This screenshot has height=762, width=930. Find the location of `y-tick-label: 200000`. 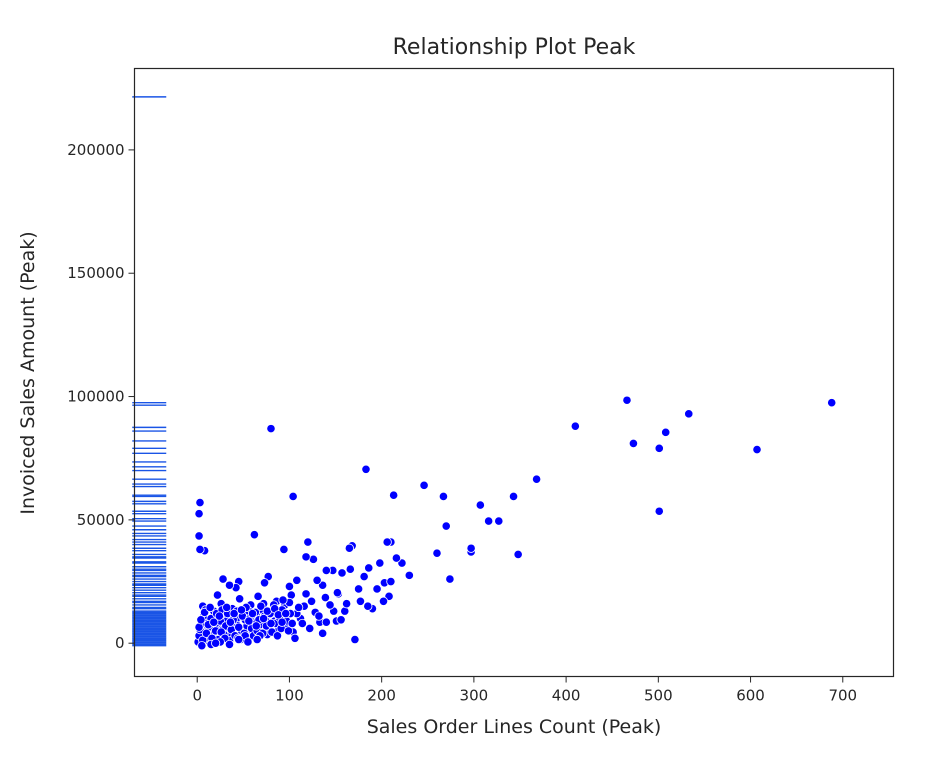

y-tick-label: 200000 is located at coordinates (95, 150).